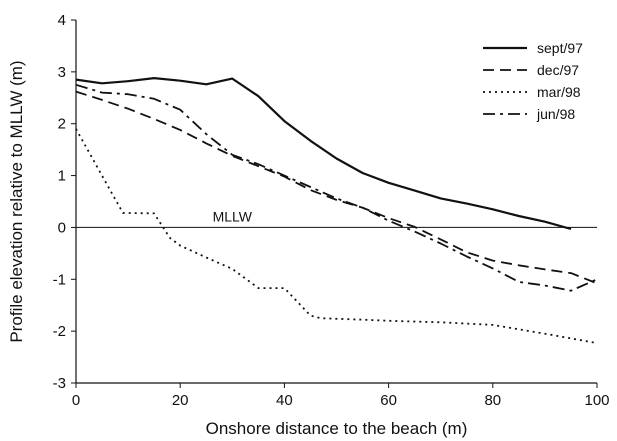  I want to click on legend-label: sept/97, so click(560, 48).